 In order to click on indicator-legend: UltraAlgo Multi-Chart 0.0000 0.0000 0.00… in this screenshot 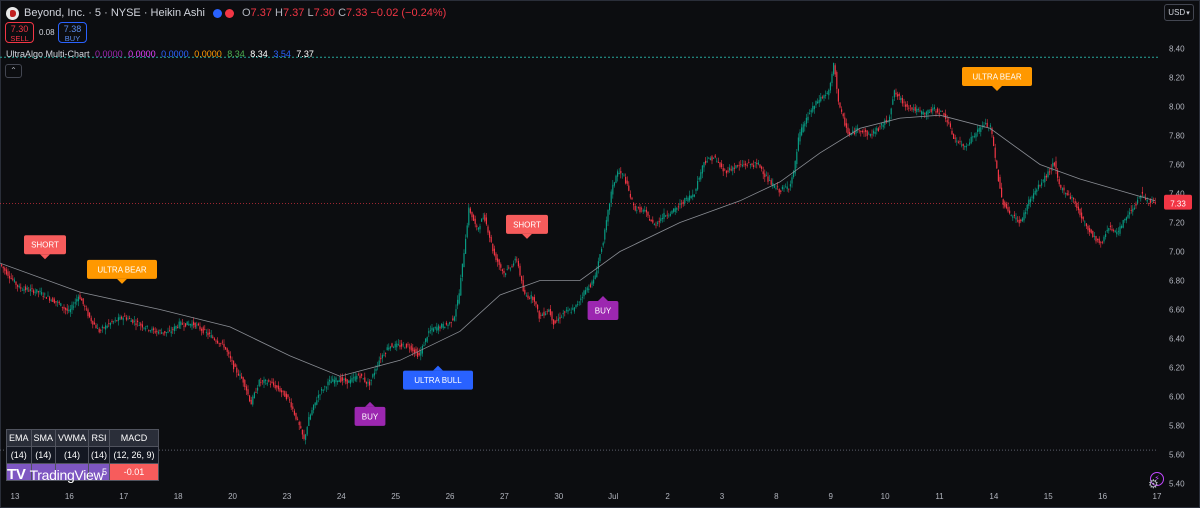, I will do `click(161, 54)`.